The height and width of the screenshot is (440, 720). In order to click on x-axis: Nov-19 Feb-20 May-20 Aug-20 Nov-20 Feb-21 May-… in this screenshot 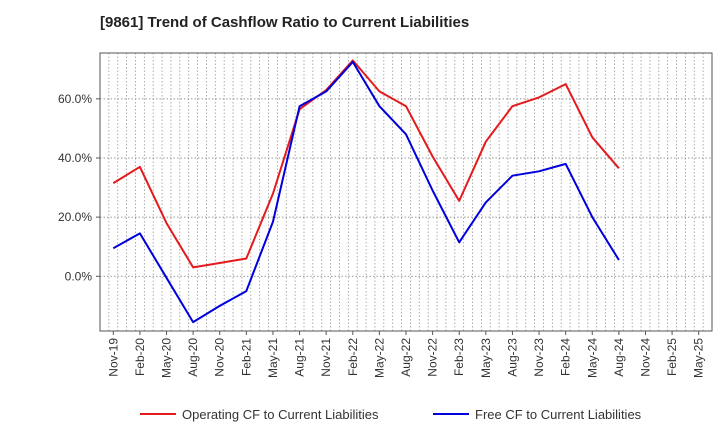, I will do `click(406, 354)`.